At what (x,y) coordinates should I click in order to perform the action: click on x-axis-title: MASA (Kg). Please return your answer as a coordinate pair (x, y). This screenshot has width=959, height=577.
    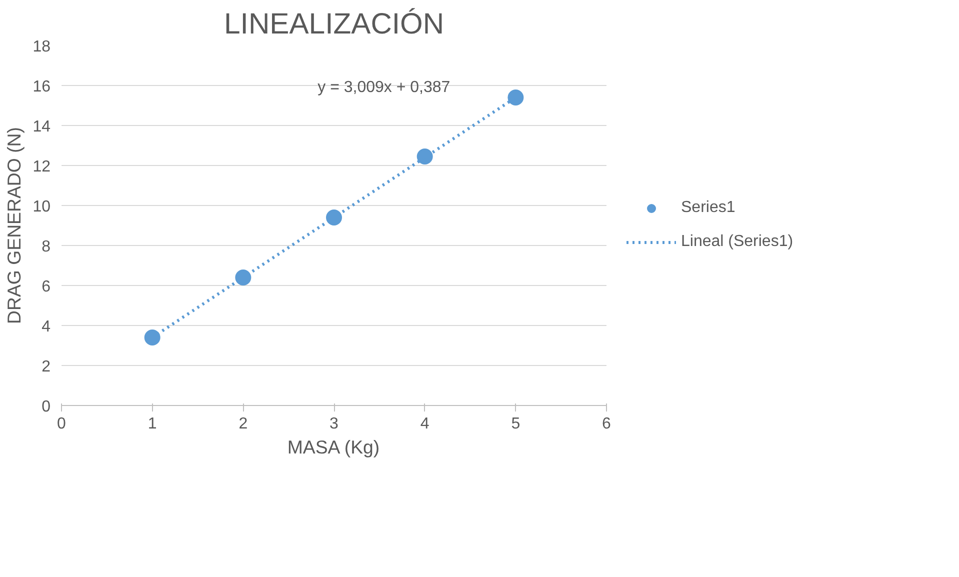
    Looking at the image, I should click on (333, 447).